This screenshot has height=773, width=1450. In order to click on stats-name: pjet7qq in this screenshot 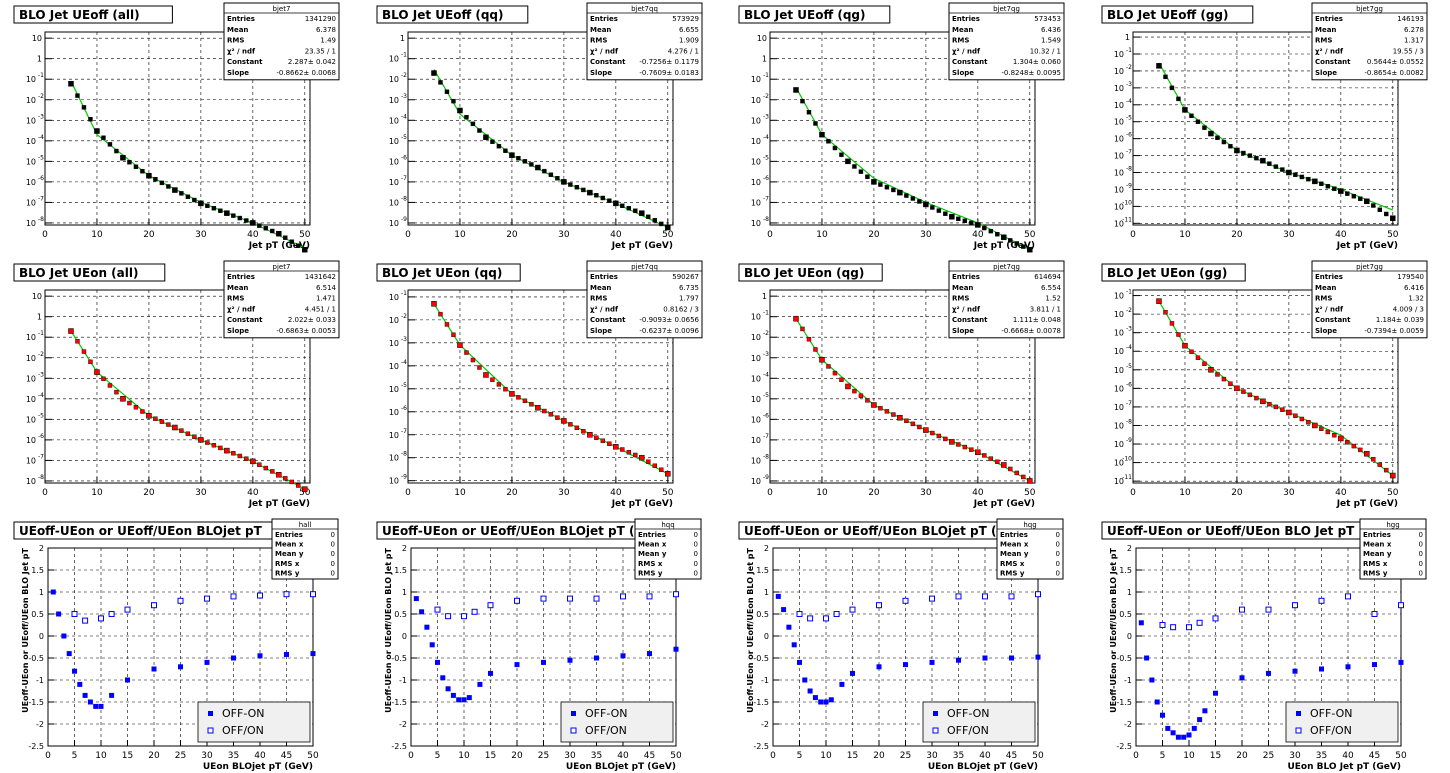, I will do `click(644, 267)`.